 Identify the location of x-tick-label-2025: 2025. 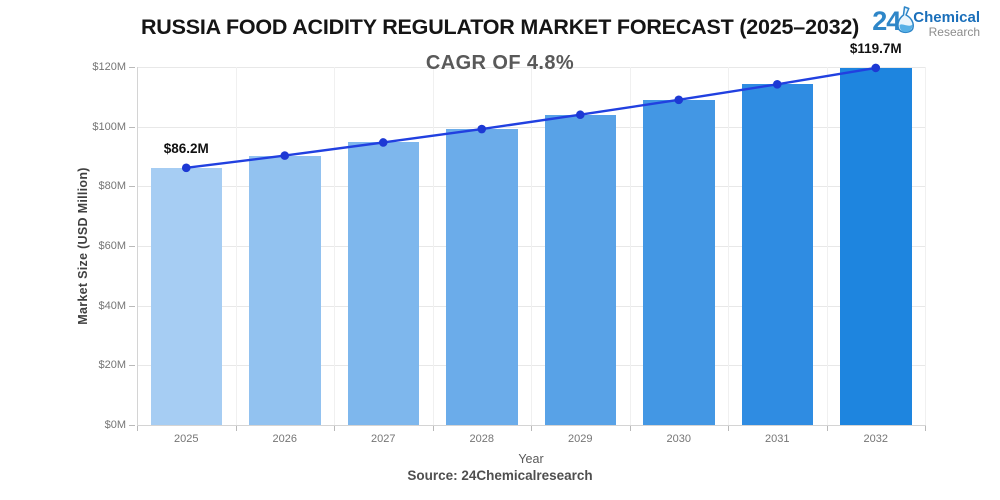
(186, 439).